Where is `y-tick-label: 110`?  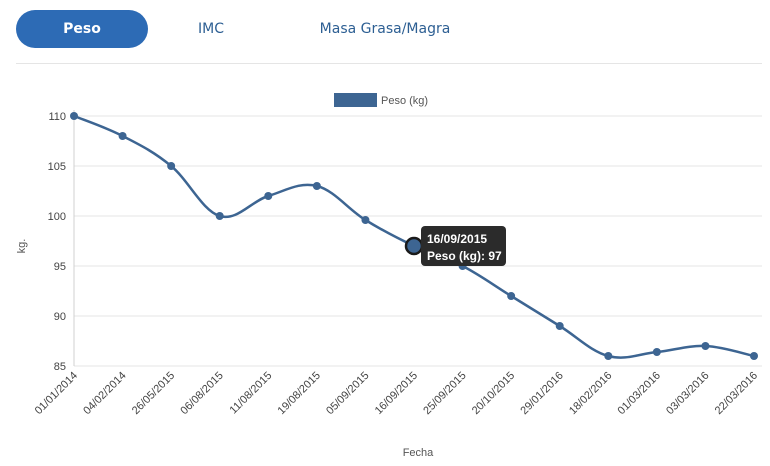 y-tick-label: 110 is located at coordinates (57, 117).